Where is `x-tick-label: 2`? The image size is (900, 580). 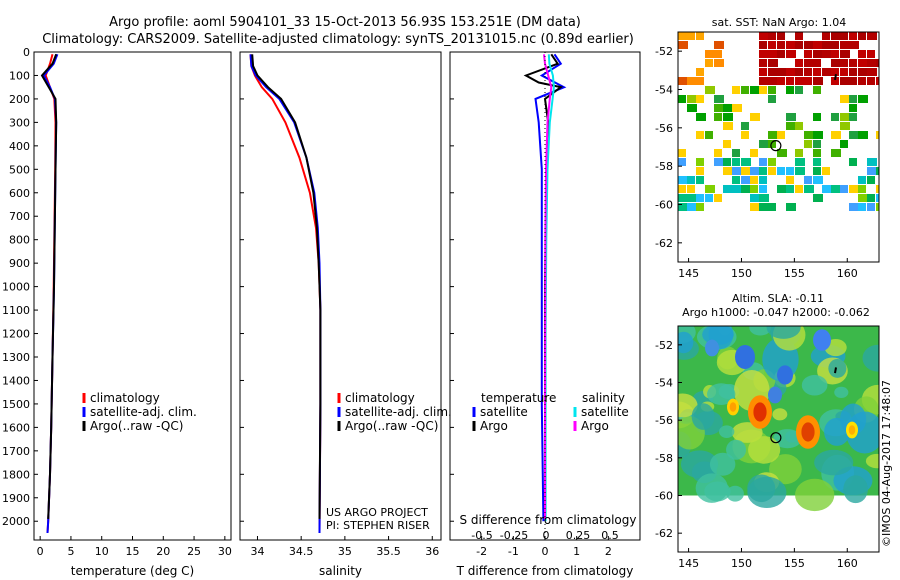 x-tick-label: 2 is located at coordinates (608, 551).